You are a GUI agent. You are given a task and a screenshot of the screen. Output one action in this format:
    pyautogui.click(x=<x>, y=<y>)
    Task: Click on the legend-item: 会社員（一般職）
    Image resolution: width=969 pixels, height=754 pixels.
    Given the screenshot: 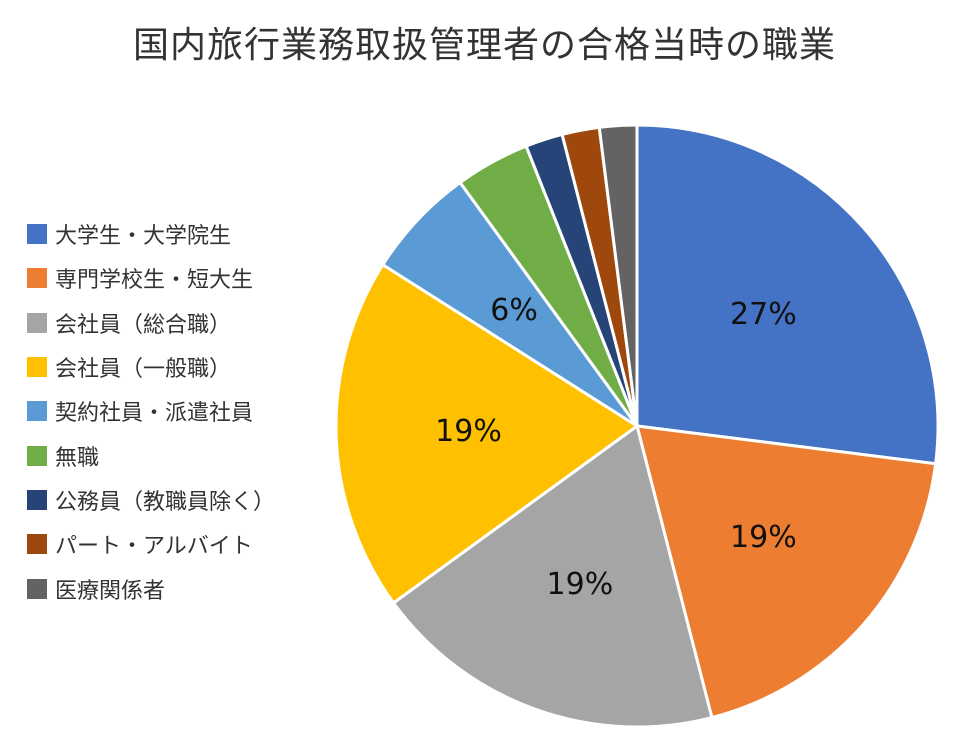 What is the action you would take?
    pyautogui.click(x=177, y=367)
    